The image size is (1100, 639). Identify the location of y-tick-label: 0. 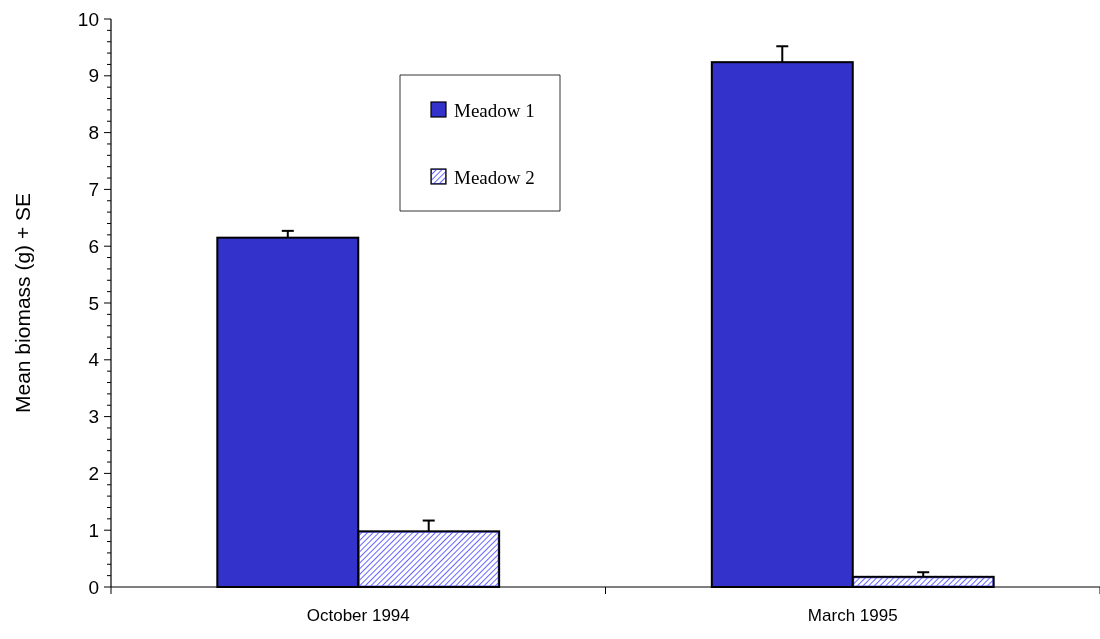
(93, 587).